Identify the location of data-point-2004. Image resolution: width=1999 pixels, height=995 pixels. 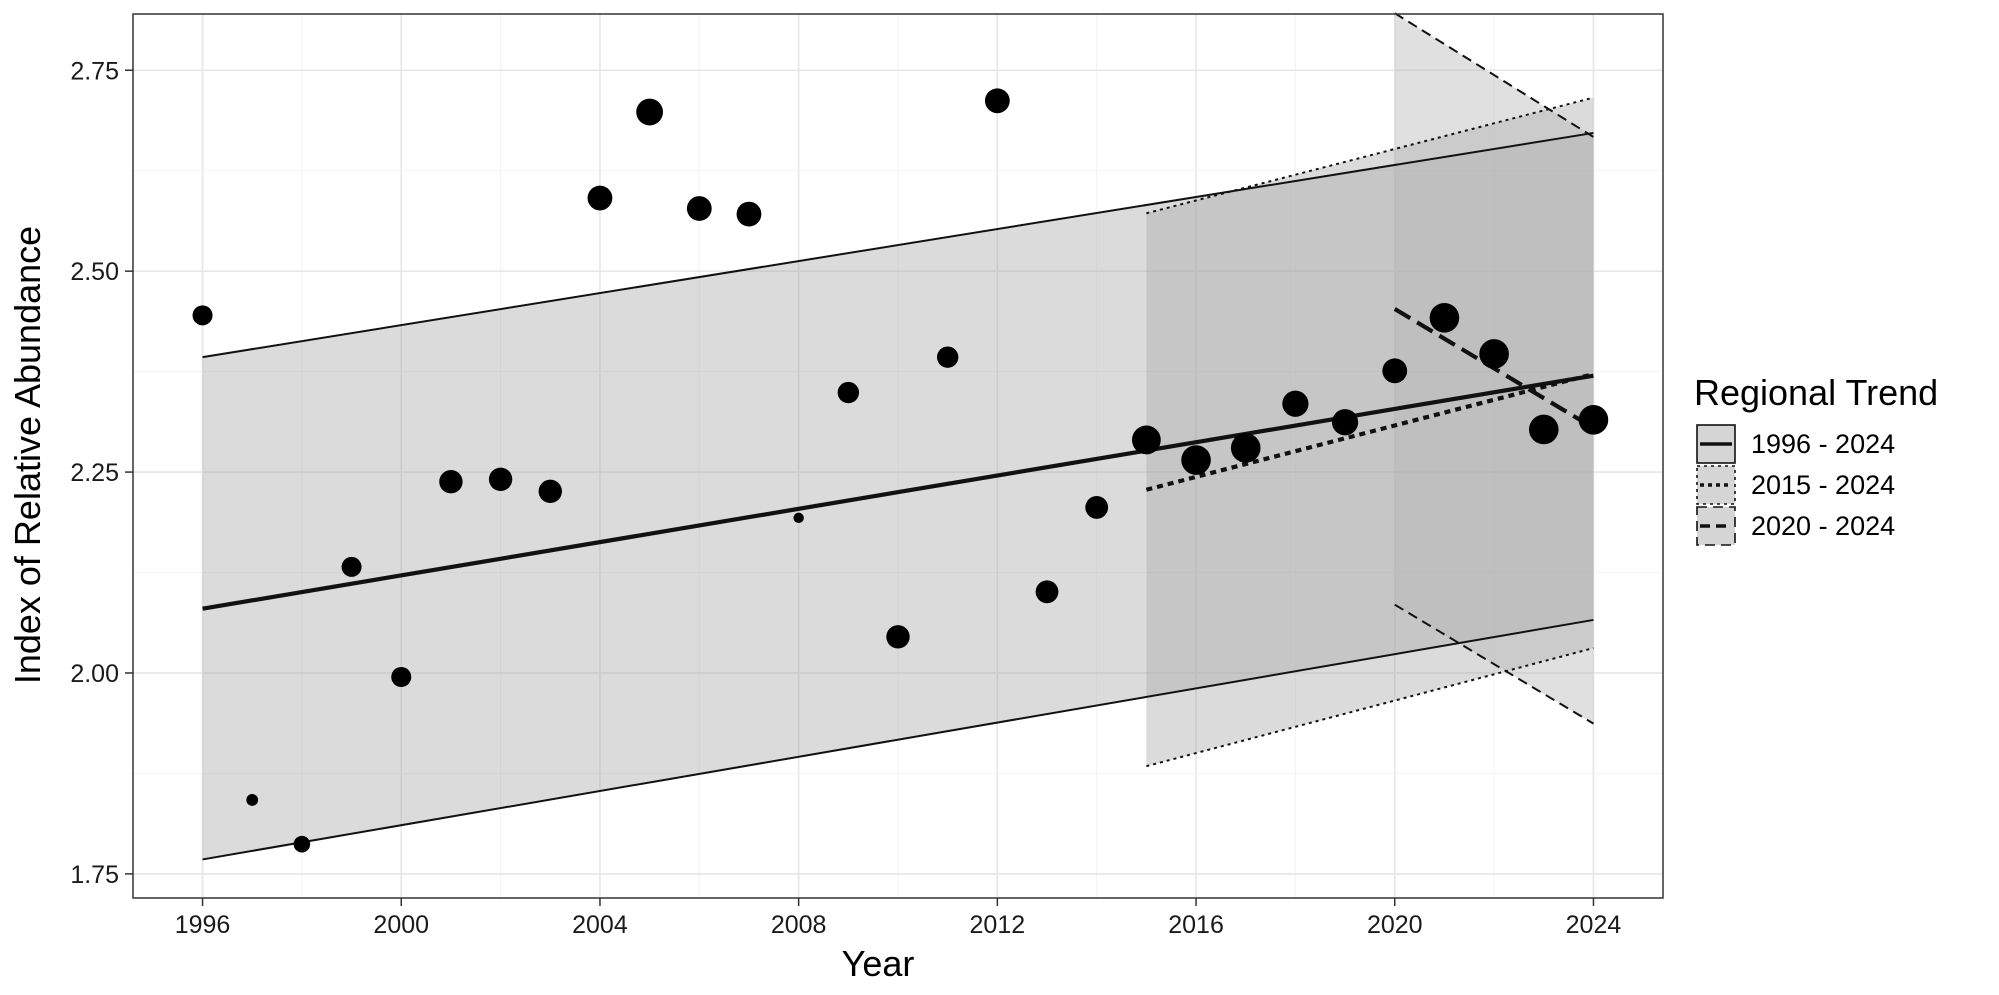
(600, 198).